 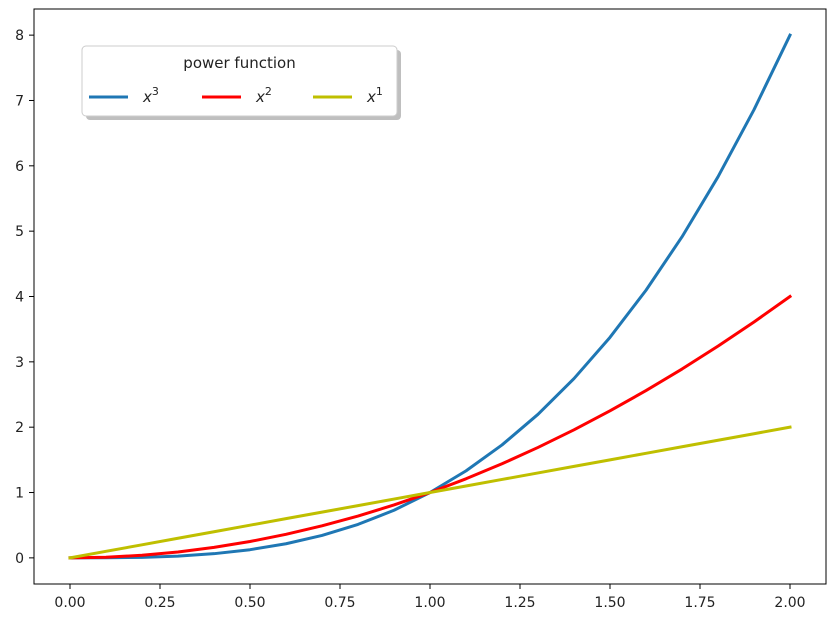 What do you see at coordinates (239, 63) in the screenshot?
I see `legend-title: power function` at bounding box center [239, 63].